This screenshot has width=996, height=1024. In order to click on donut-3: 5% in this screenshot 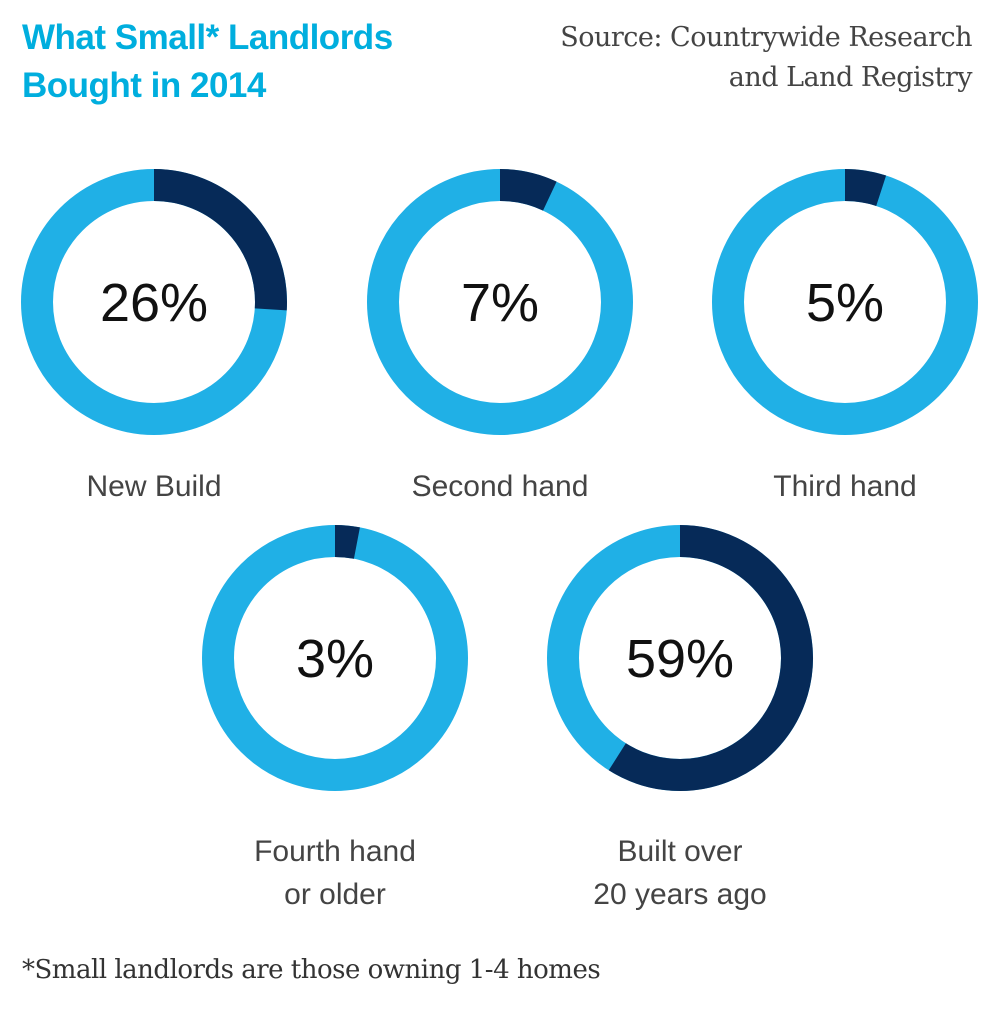, I will do `click(845, 302)`.